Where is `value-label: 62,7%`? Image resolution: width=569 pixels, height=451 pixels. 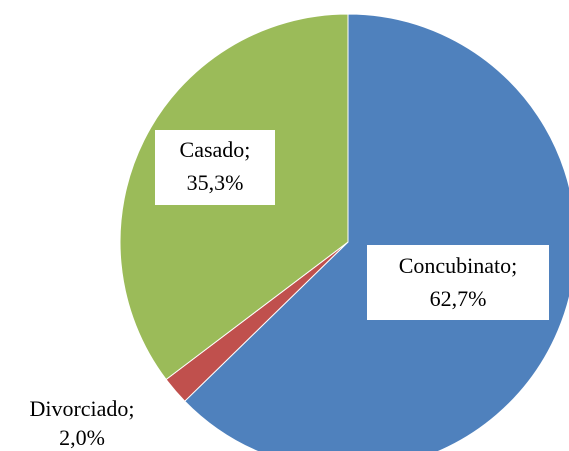 value-label: 62,7% is located at coordinates (458, 298).